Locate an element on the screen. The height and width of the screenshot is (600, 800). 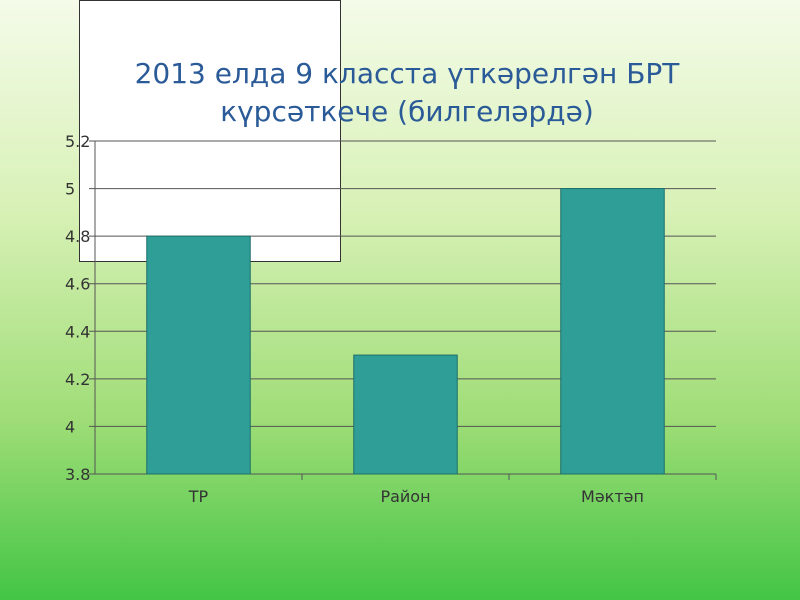
y-tick-label: 4.4 is located at coordinates (77, 331).